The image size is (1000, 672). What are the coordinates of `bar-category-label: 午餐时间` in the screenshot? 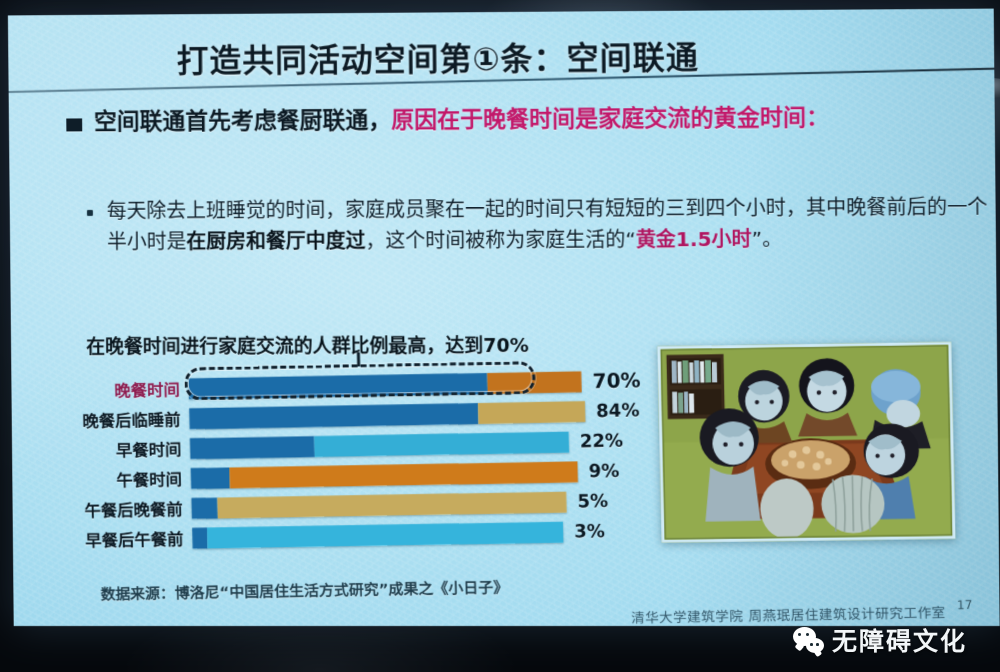 It's located at (149, 480).